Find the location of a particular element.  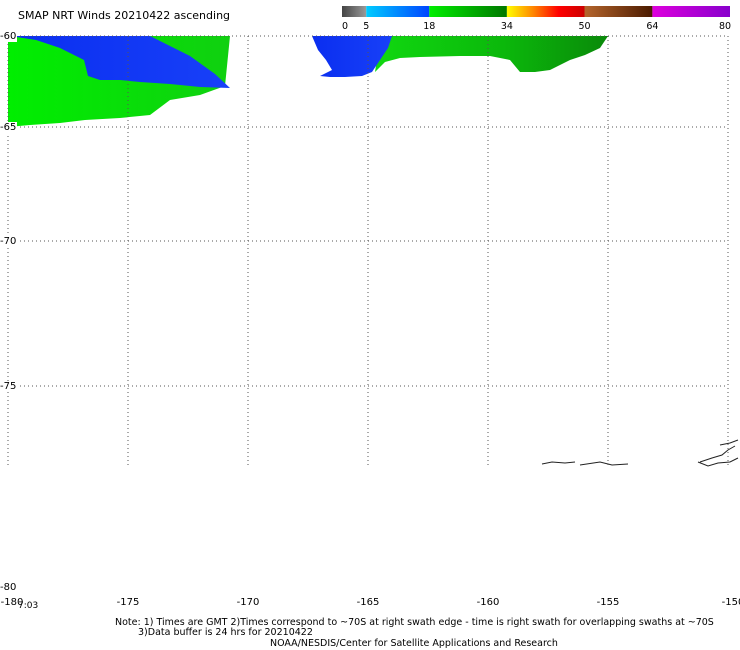

colorbar-tick-label: 0 is located at coordinates (345, 26).